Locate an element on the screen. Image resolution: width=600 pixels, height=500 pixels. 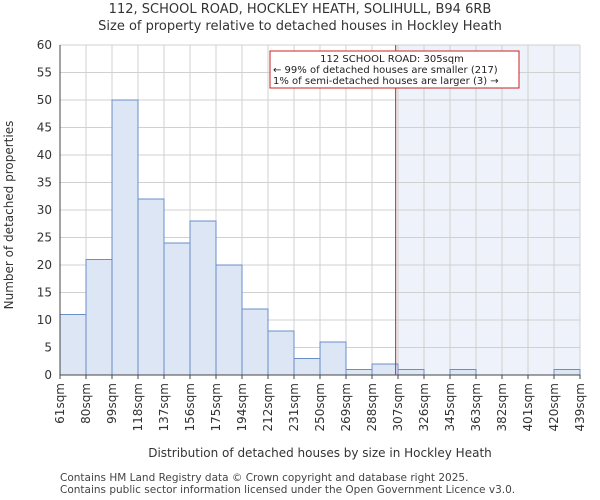
x-tick-label: 61sqm is located at coordinates (60, 403).